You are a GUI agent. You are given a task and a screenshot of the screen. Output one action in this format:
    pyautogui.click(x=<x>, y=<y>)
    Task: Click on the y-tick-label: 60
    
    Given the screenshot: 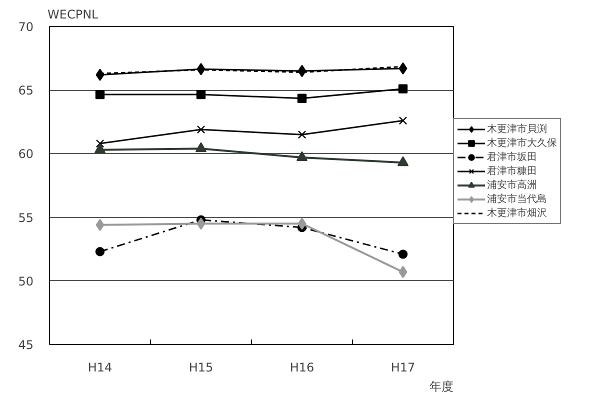 What is the action you would take?
    pyautogui.click(x=26, y=154)
    